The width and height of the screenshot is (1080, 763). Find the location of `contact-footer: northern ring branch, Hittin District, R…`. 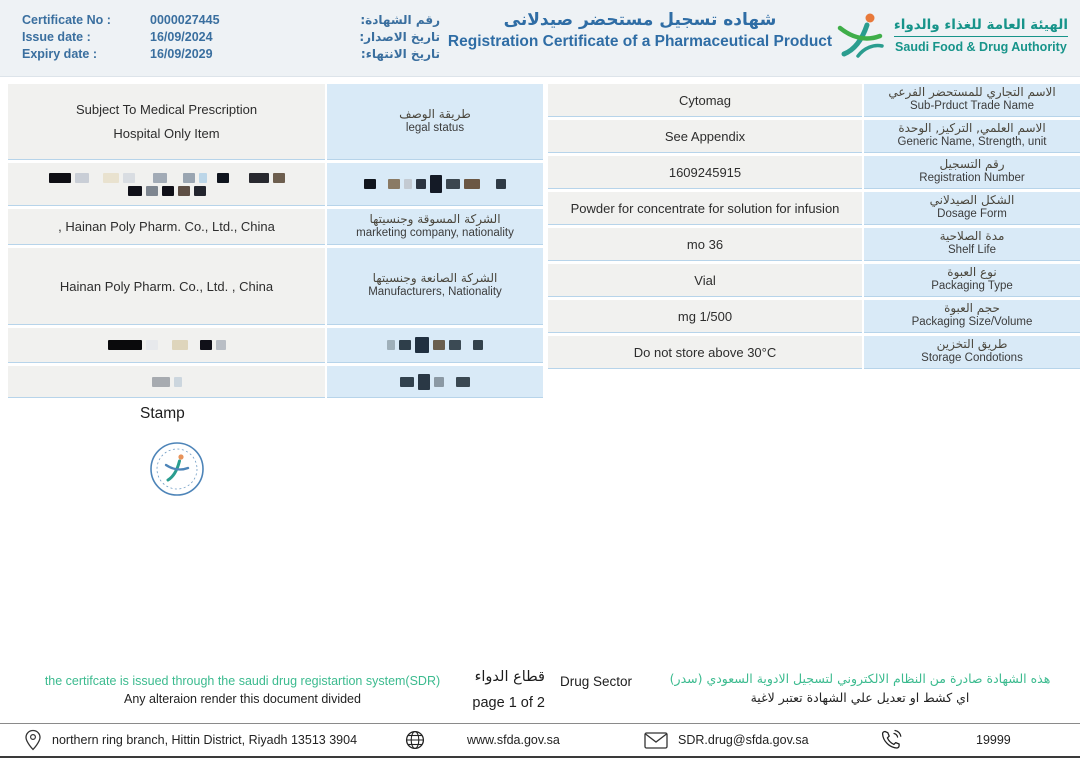

contact-footer: northern ring branch, Hittin District, R… is located at coordinates (540, 740).